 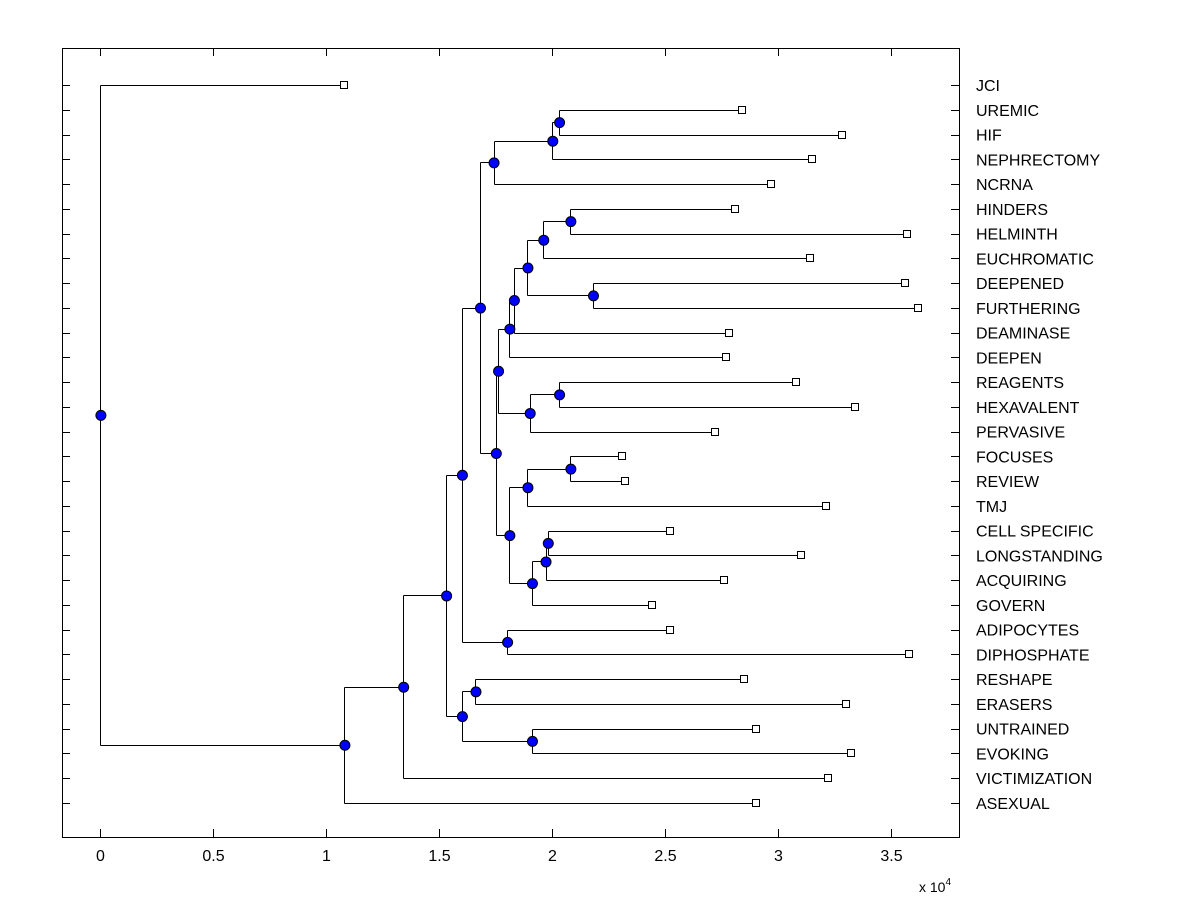 What do you see at coordinates (326, 856) in the screenshot?
I see `x-tick-label: 1` at bounding box center [326, 856].